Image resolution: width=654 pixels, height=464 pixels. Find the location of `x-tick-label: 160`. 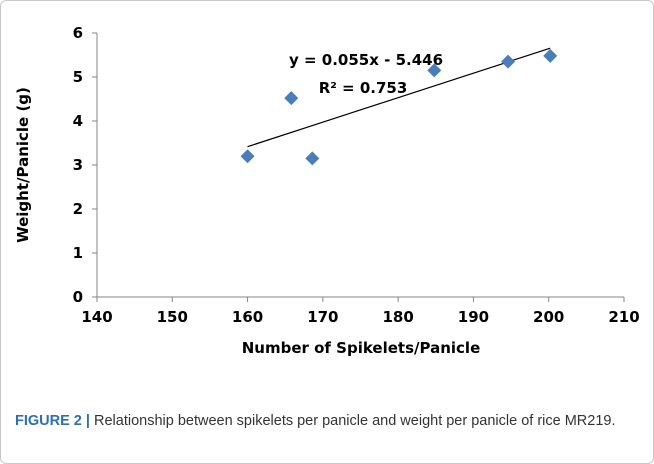

x-tick-label: 160 is located at coordinates (247, 317).